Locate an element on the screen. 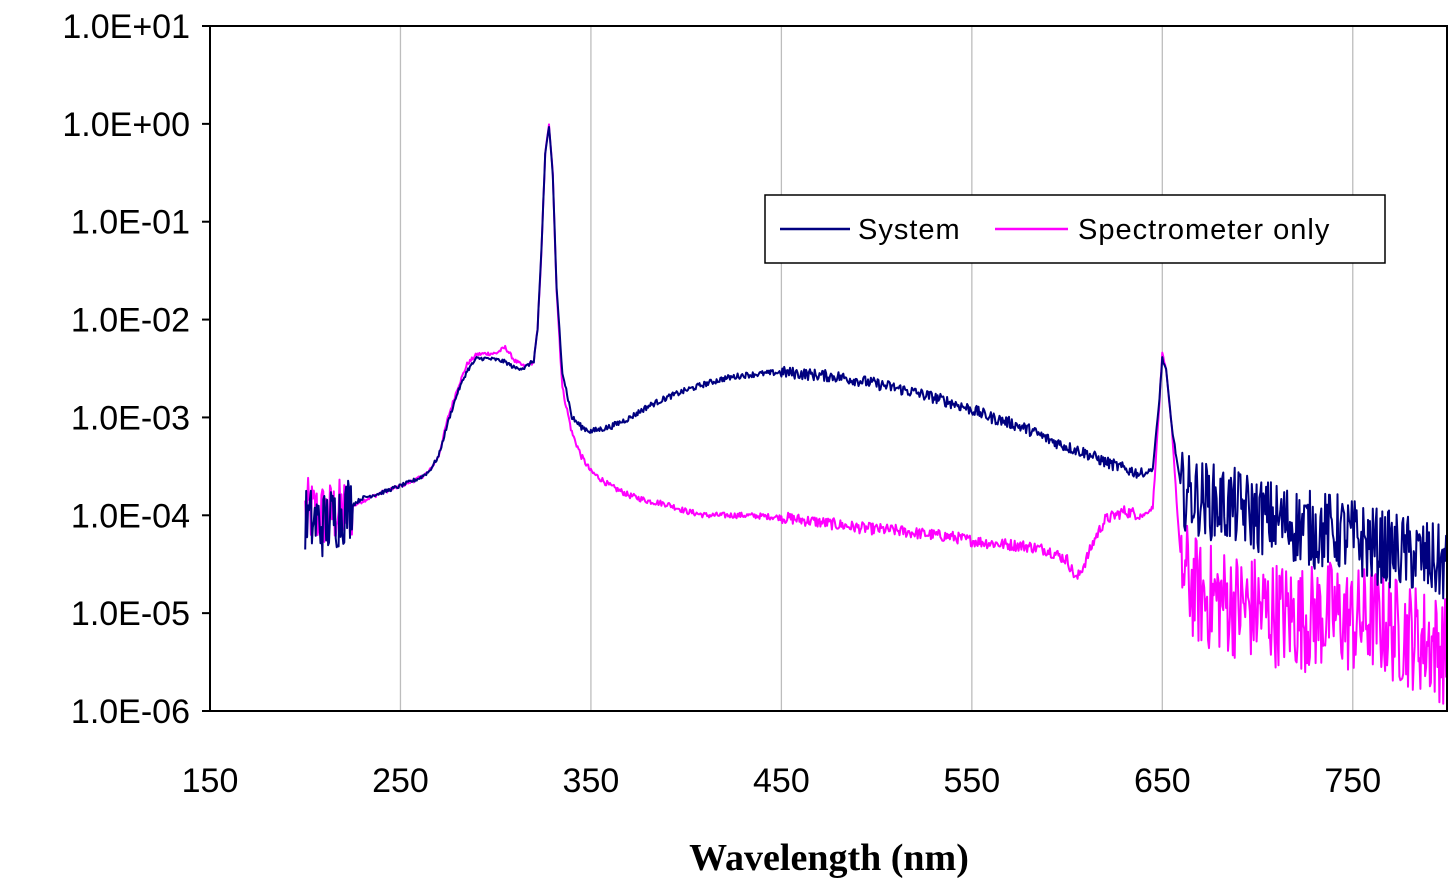 The image size is (1448, 880). y-tick-label: 1.0E+01 is located at coordinates (126, 27).